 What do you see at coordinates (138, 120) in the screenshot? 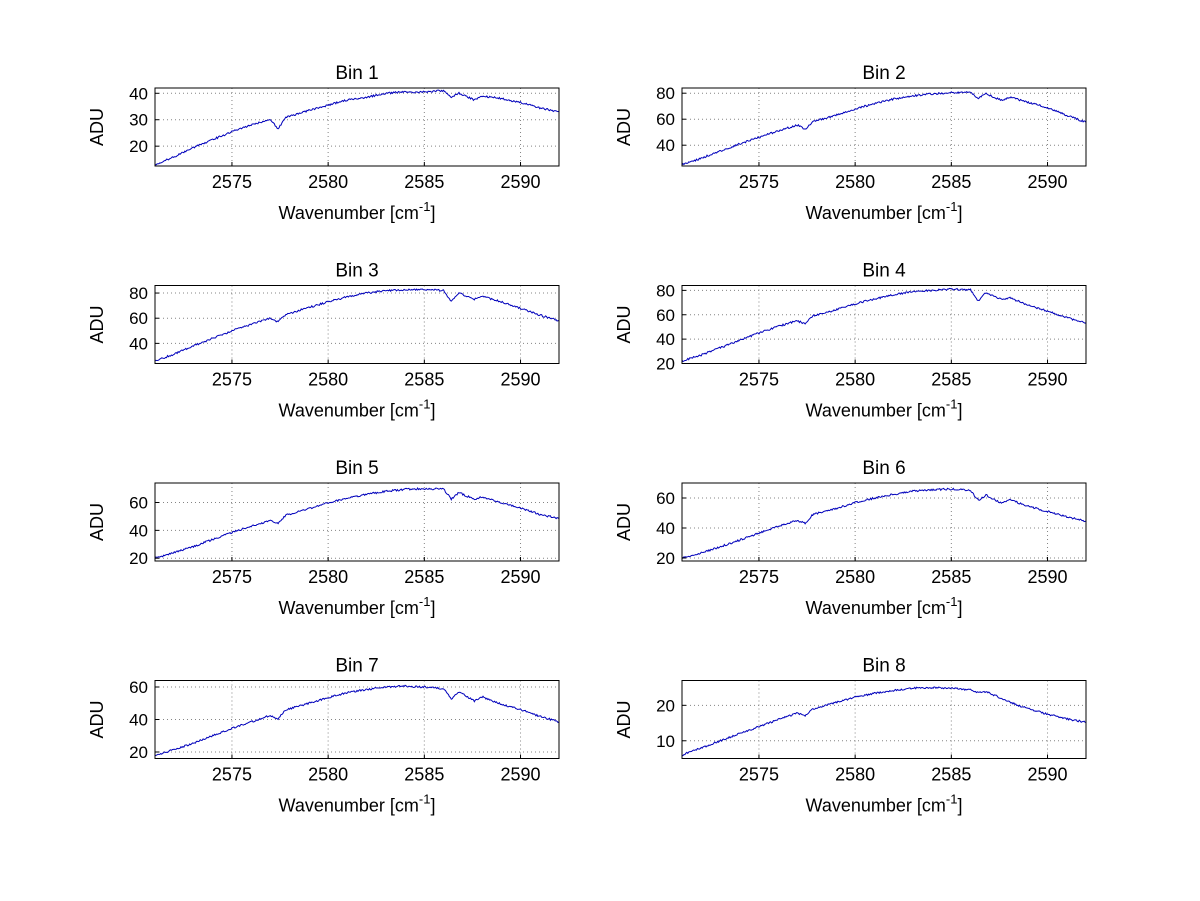
I see `y-tick-label: 30` at bounding box center [138, 120].